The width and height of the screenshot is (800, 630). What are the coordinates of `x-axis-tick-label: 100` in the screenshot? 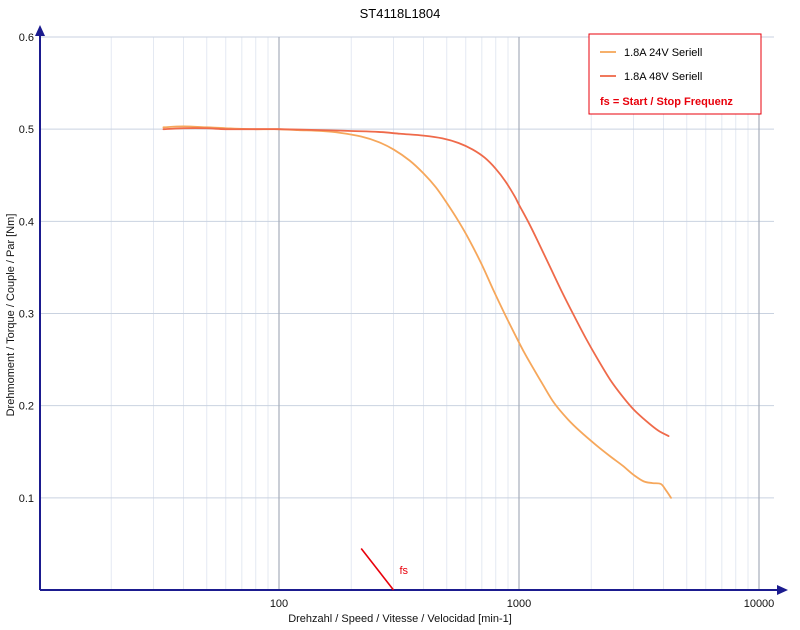 It's located at (279, 604).